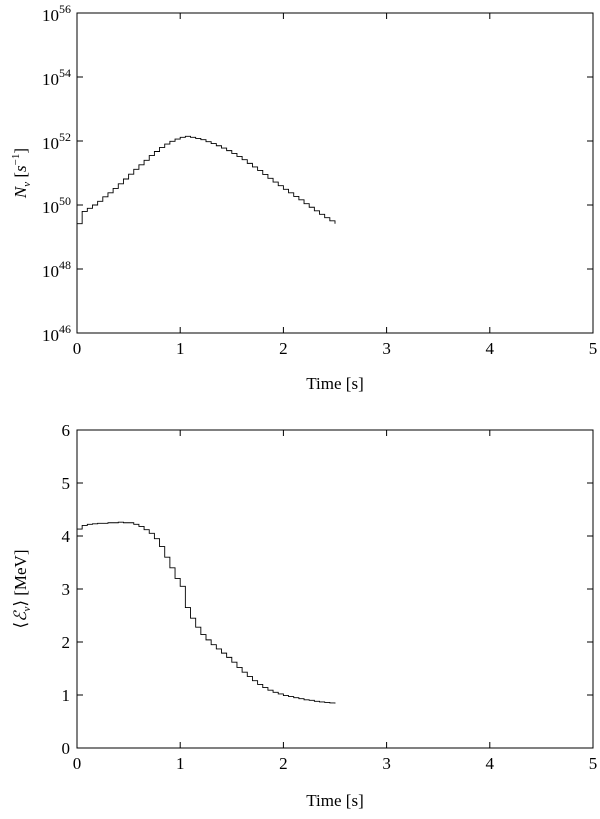  What do you see at coordinates (56, 13) in the screenshot?
I see `y-tick-label: 1056` at bounding box center [56, 13].